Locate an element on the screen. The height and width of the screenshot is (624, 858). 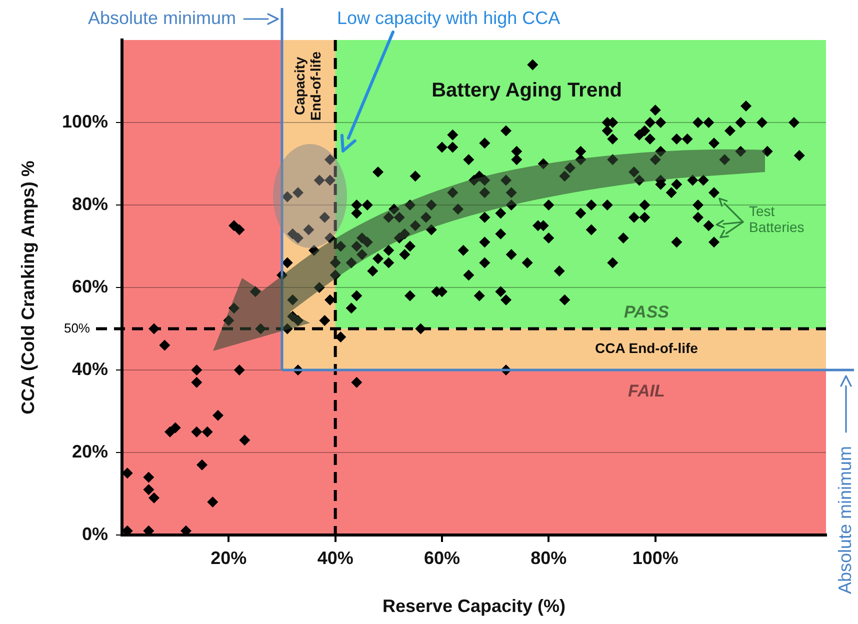
y-tick-label: 20% is located at coordinates (90, 451).